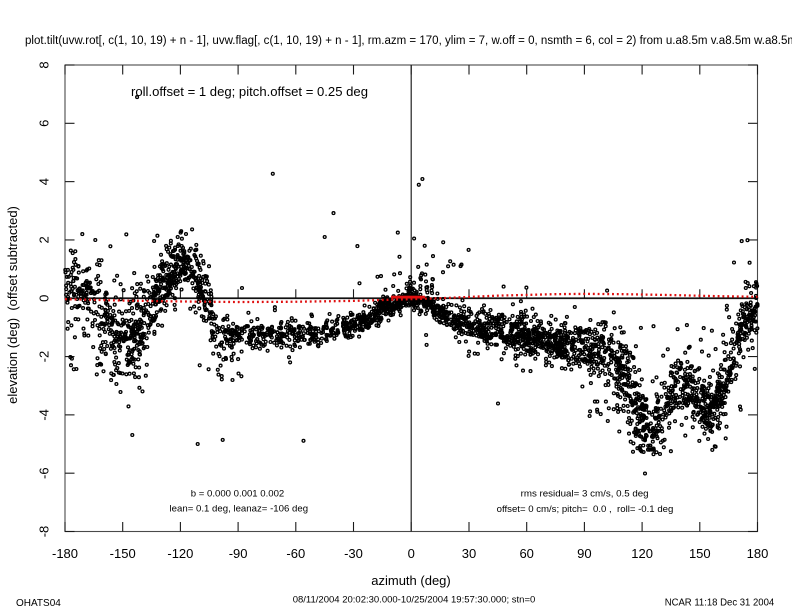  What do you see at coordinates (585, 494) in the screenshot?
I see `svg-text: rms residual= 3 cm/s, 0.5 deg` at bounding box center [585, 494].